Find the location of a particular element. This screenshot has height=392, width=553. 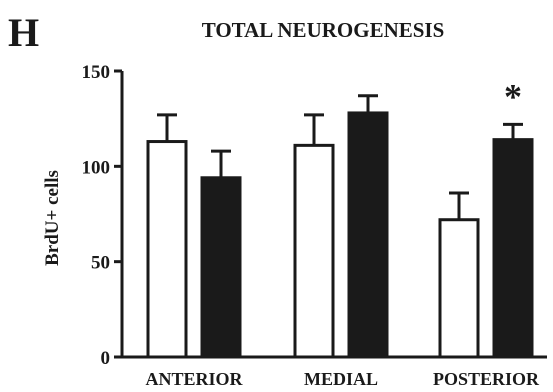

significance-marker: * is located at coordinates (513, 96).